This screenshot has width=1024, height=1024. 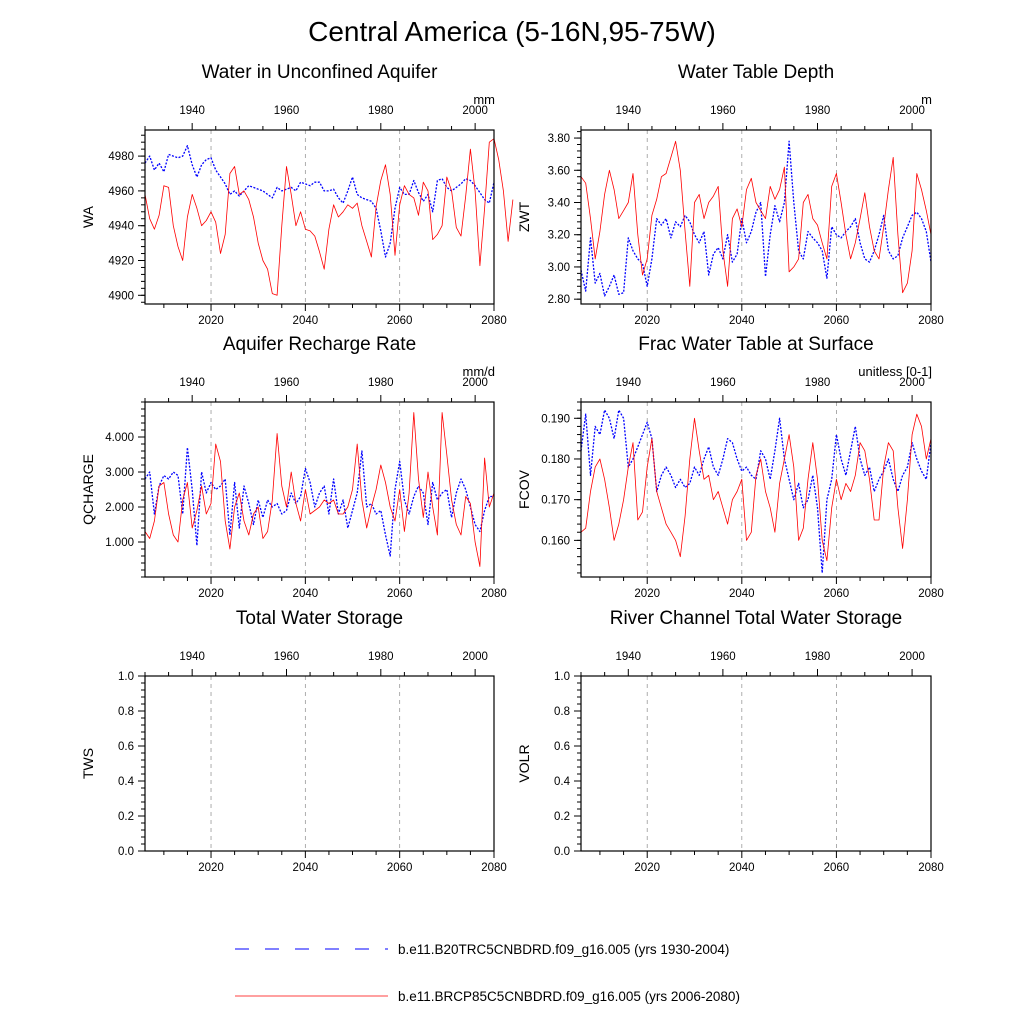 What do you see at coordinates (756, 344) in the screenshot?
I see `panel-title: Frac Water Table at Surface` at bounding box center [756, 344].